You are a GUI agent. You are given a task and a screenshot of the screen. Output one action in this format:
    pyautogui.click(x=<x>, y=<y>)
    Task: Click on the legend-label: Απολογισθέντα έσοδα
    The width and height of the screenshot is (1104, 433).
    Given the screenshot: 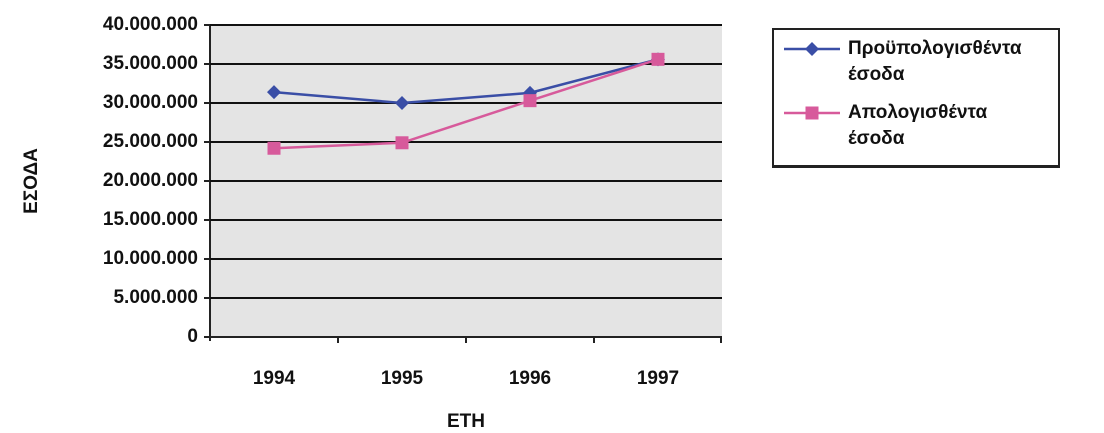 What is the action you would take?
    pyautogui.click(x=918, y=125)
    